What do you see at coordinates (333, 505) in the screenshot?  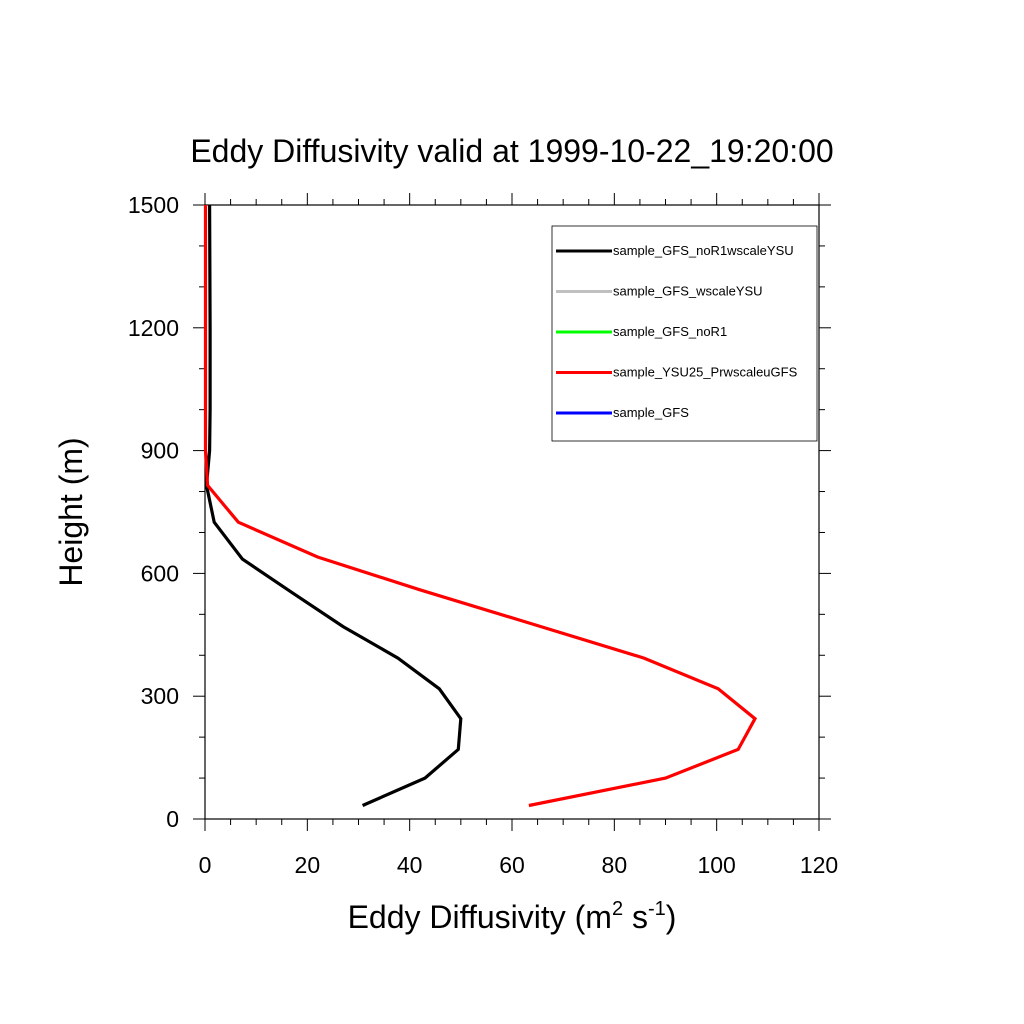 I see `series-line-sample-gfs-nor1wscaleysu` at bounding box center [333, 505].